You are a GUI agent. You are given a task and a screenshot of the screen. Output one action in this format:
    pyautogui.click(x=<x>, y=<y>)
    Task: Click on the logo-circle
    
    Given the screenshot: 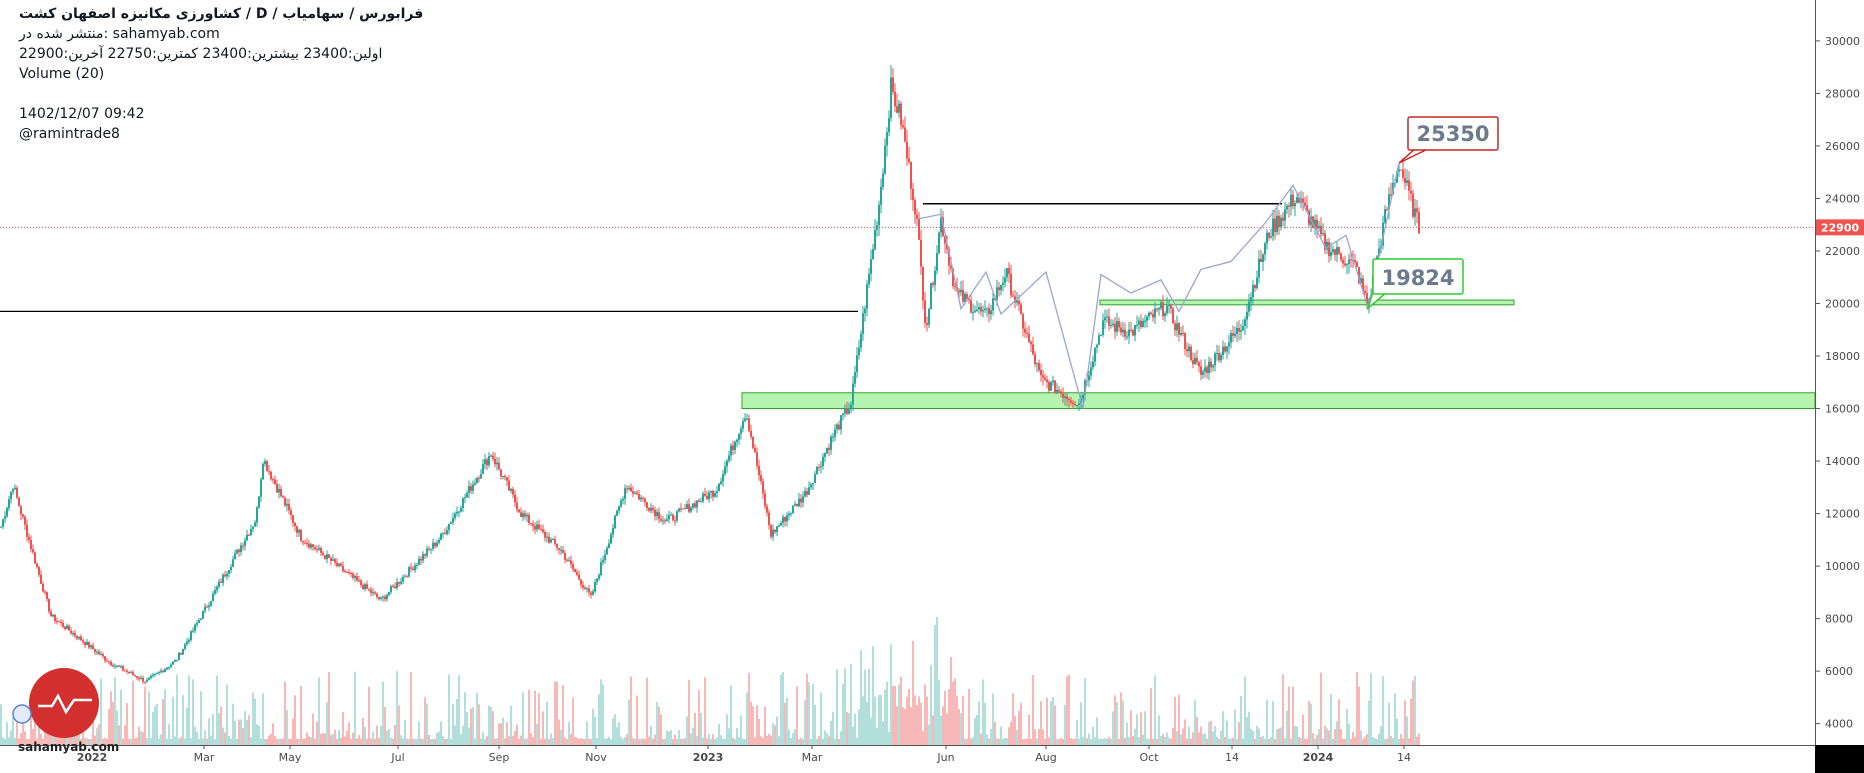 What is the action you would take?
    pyautogui.click(x=64, y=703)
    